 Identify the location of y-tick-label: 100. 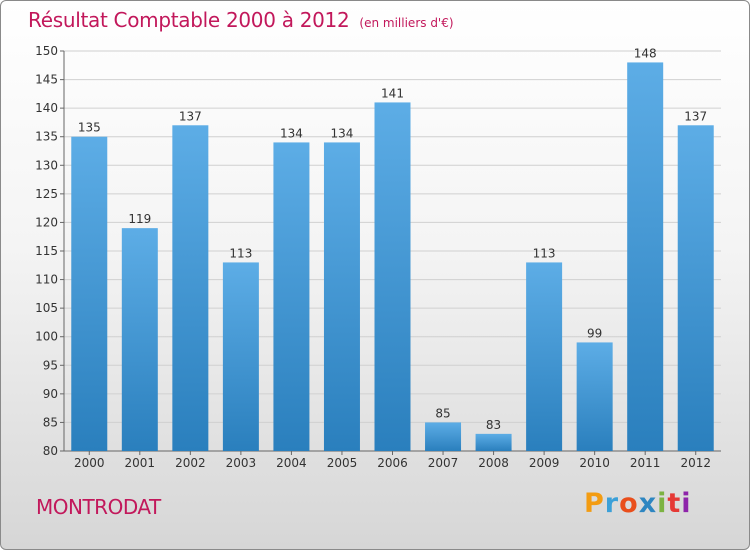
(46, 337).